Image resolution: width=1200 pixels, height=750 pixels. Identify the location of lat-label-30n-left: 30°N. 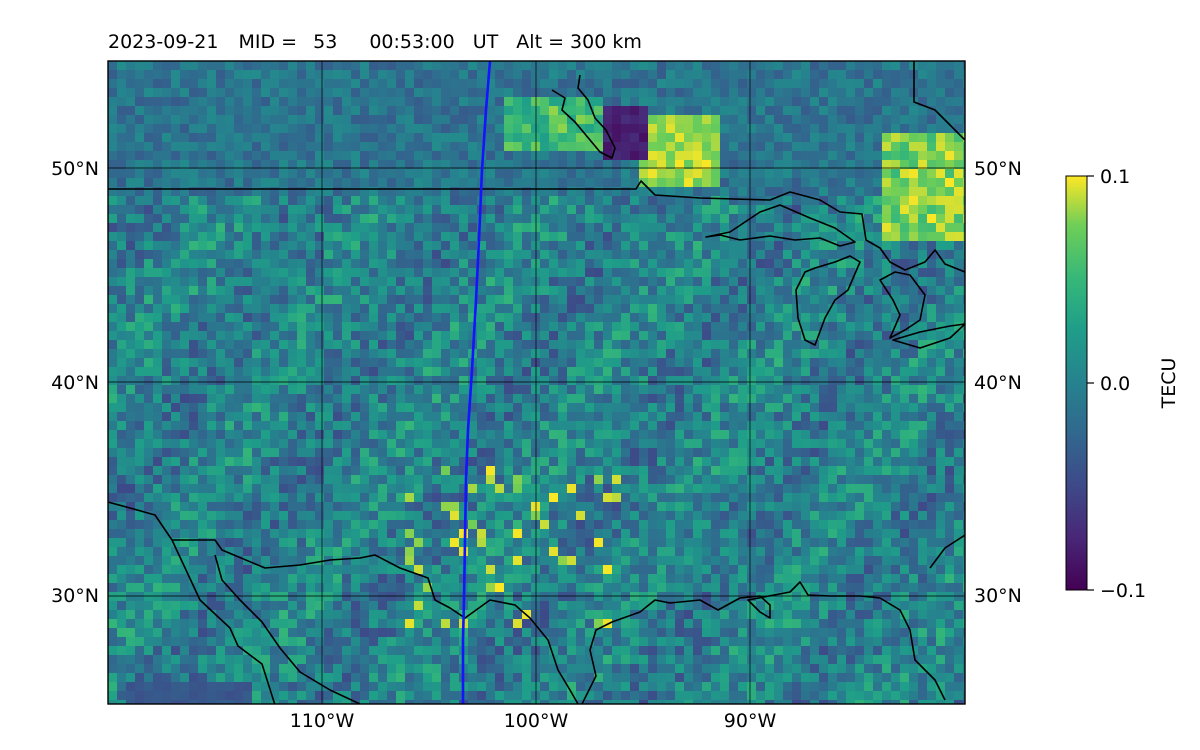
(75, 596).